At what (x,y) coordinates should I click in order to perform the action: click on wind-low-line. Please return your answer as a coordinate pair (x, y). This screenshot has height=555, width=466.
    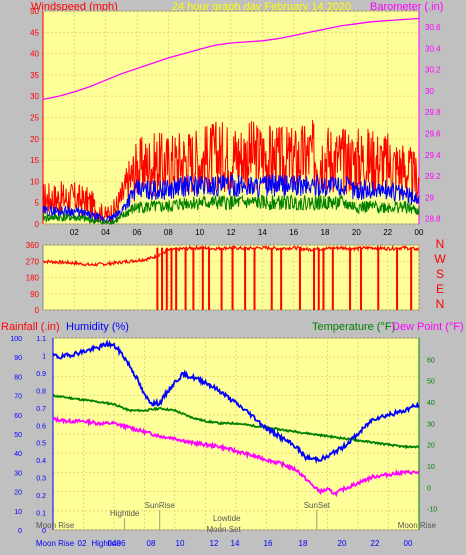
    Looking at the image, I should click on (231, 209).